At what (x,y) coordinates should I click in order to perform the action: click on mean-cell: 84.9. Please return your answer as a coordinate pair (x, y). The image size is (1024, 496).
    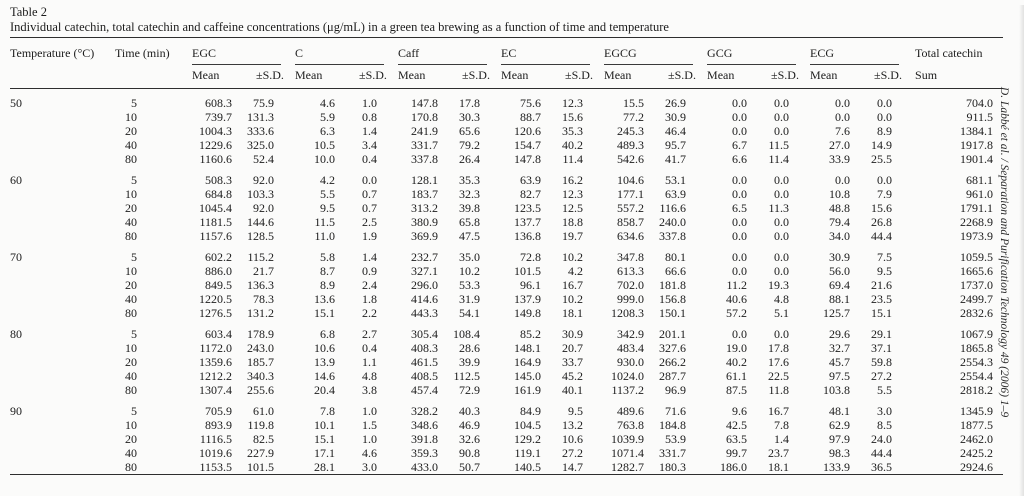
    Looking at the image, I should click on (531, 411).